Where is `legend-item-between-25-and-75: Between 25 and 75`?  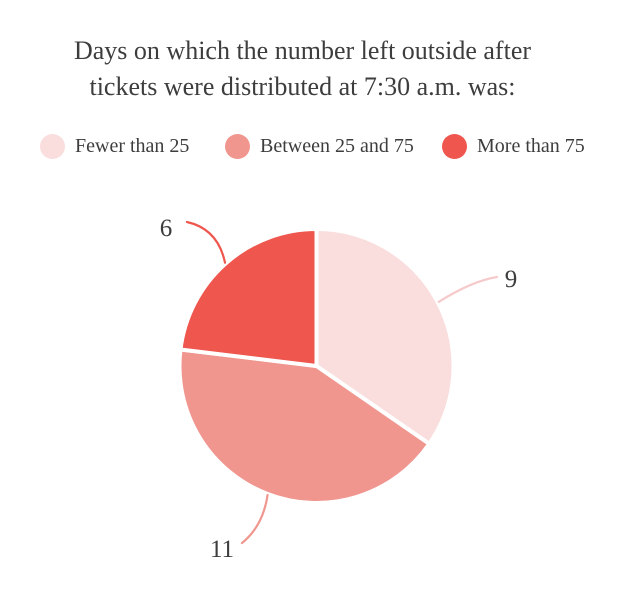
legend-item-between-25-and-75: Between 25 and 75 is located at coordinates (319, 146).